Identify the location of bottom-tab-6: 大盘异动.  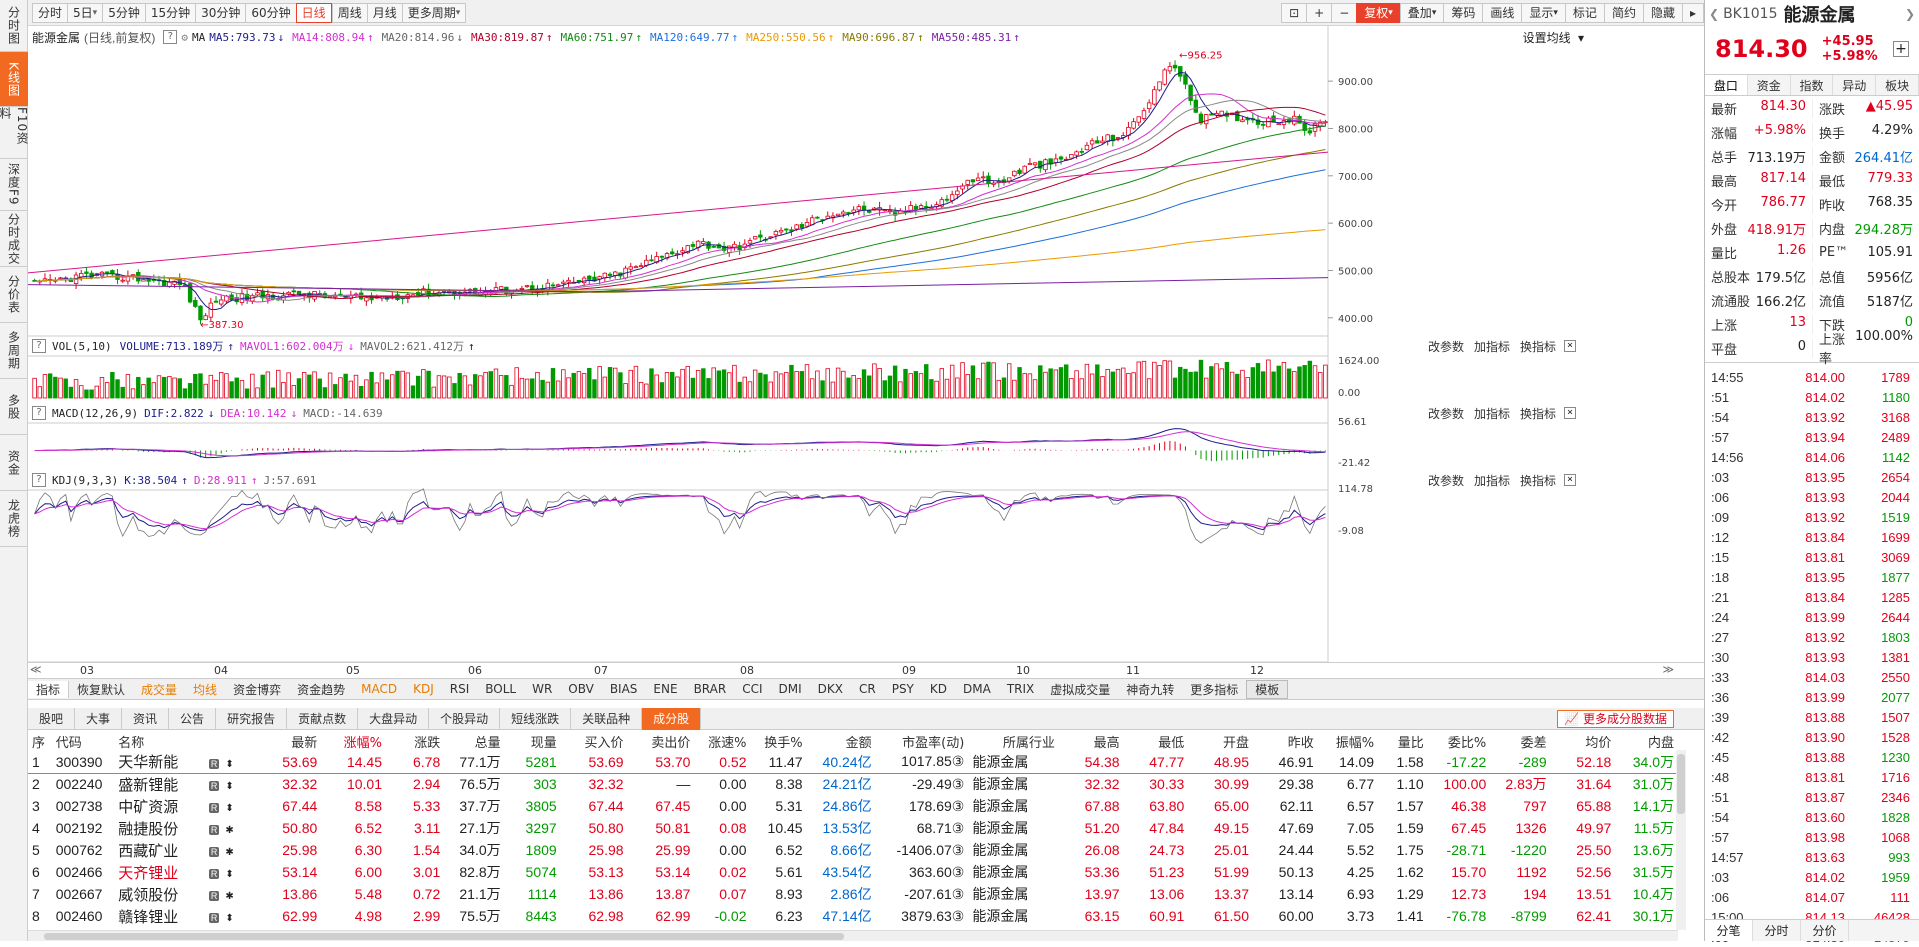
(394, 718).